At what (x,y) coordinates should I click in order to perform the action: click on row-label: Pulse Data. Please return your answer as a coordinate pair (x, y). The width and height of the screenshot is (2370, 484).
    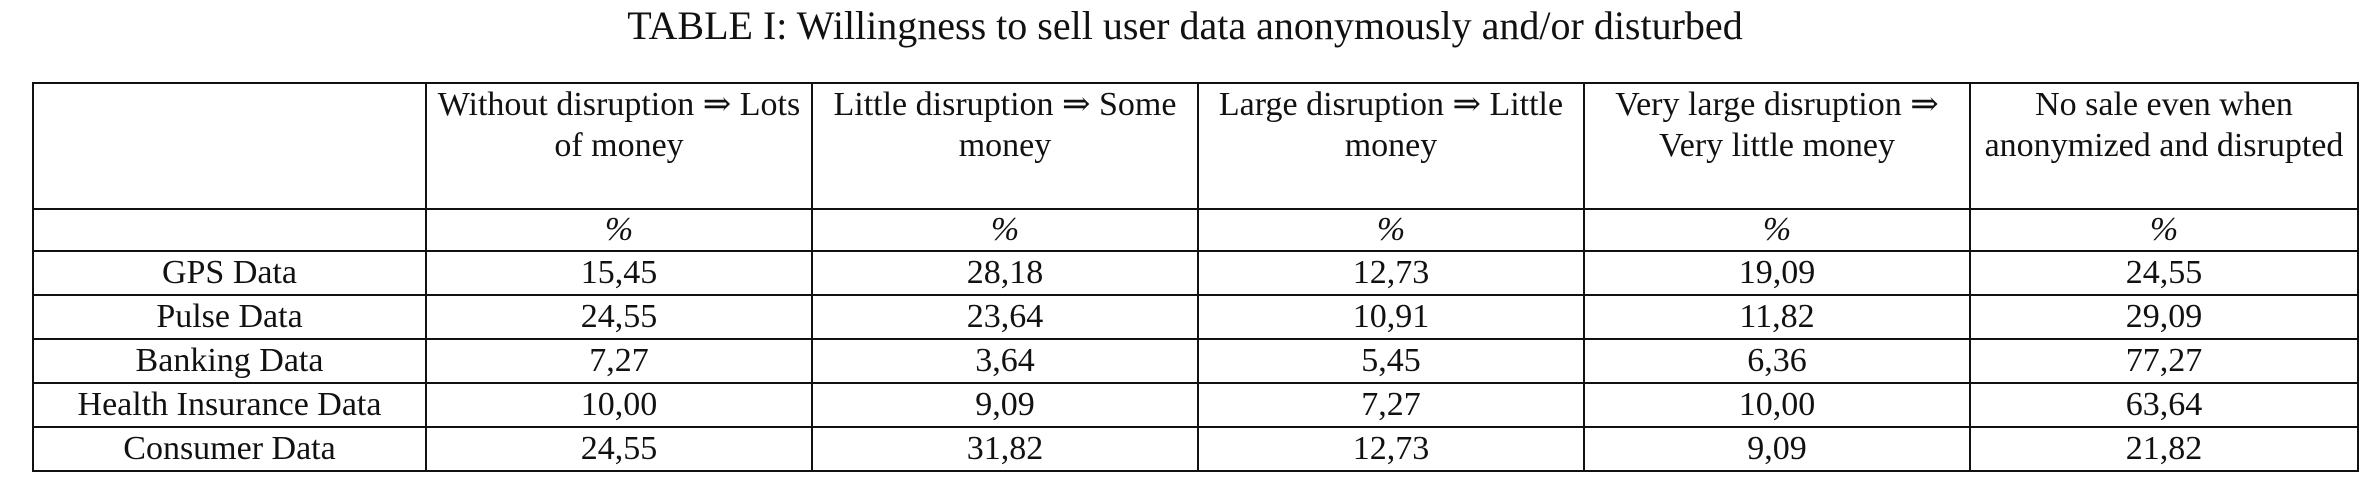
    Looking at the image, I should click on (229, 317).